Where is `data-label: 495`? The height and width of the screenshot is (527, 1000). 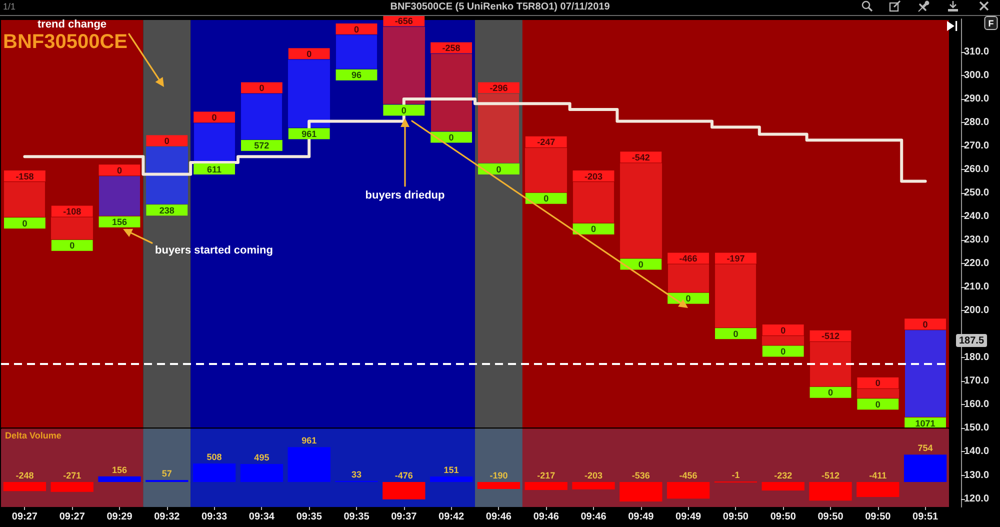 data-label: 495 is located at coordinates (262, 457).